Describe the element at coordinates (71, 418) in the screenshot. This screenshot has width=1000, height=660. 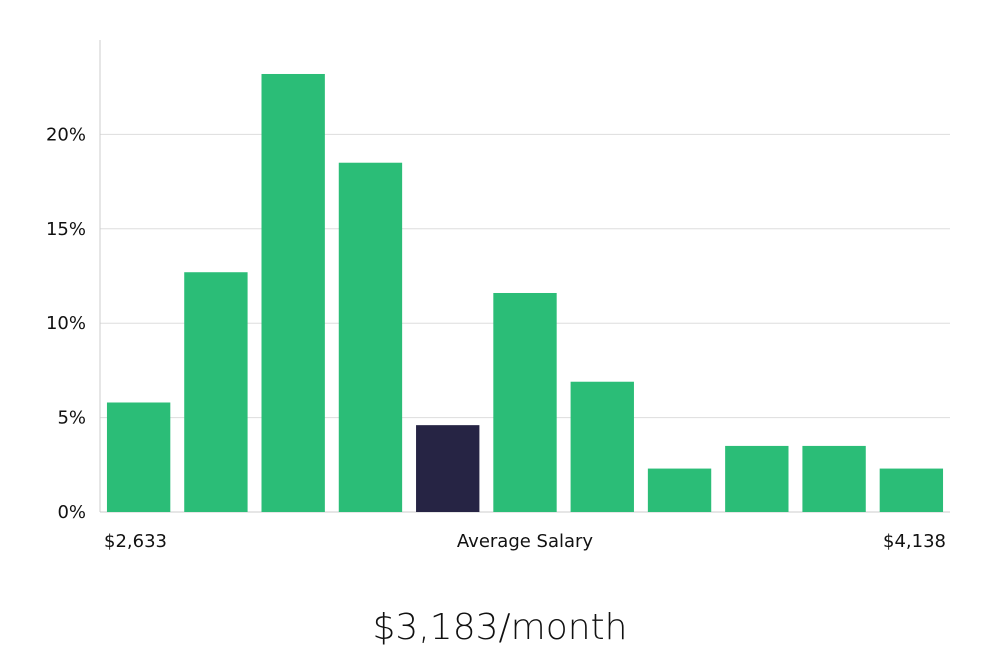
I see `y-tick-label: 5%` at that location.